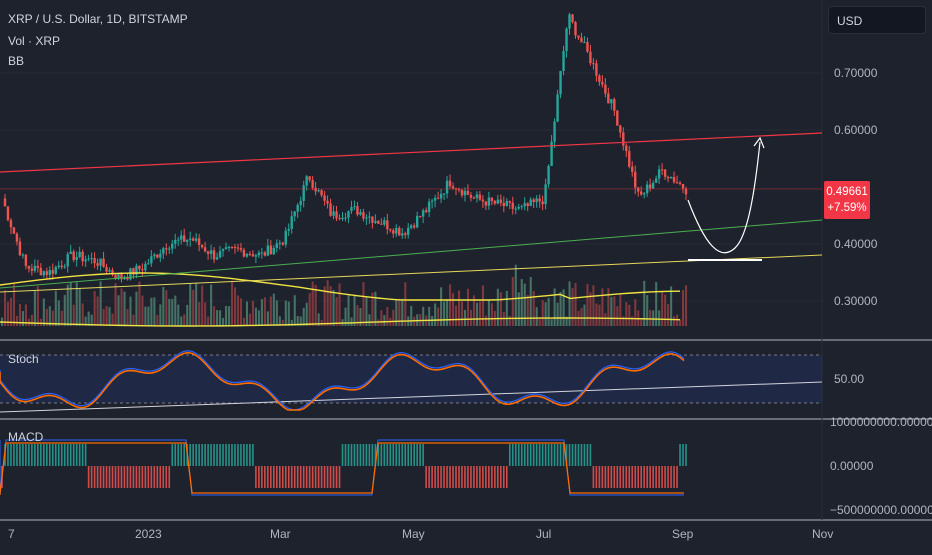 The width and height of the screenshot is (932, 555). Describe the element at coordinates (34, 41) in the screenshot. I see `volume-legend: Vol · XRP` at that location.